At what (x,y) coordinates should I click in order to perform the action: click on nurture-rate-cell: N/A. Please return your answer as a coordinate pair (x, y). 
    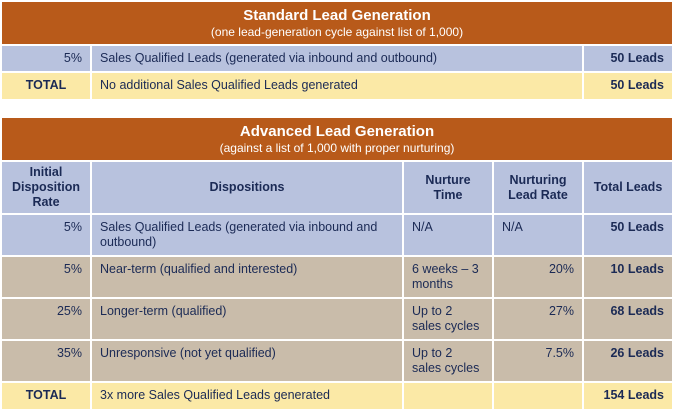
    Looking at the image, I should click on (538, 235).